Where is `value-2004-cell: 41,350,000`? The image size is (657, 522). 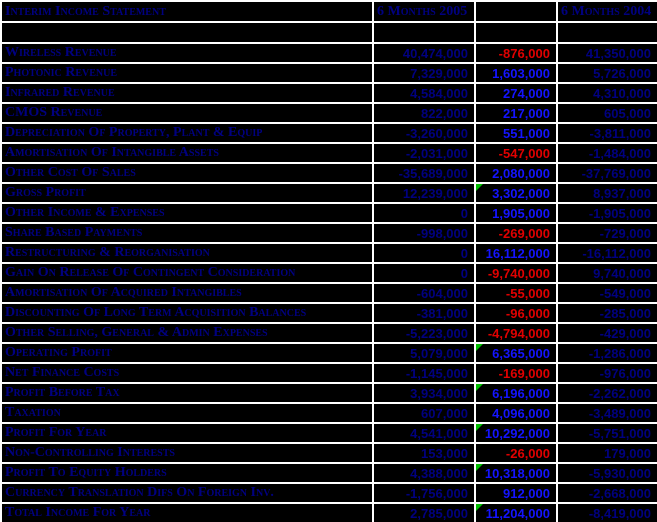
value-2004-cell: 41,350,000 is located at coordinates (606, 53).